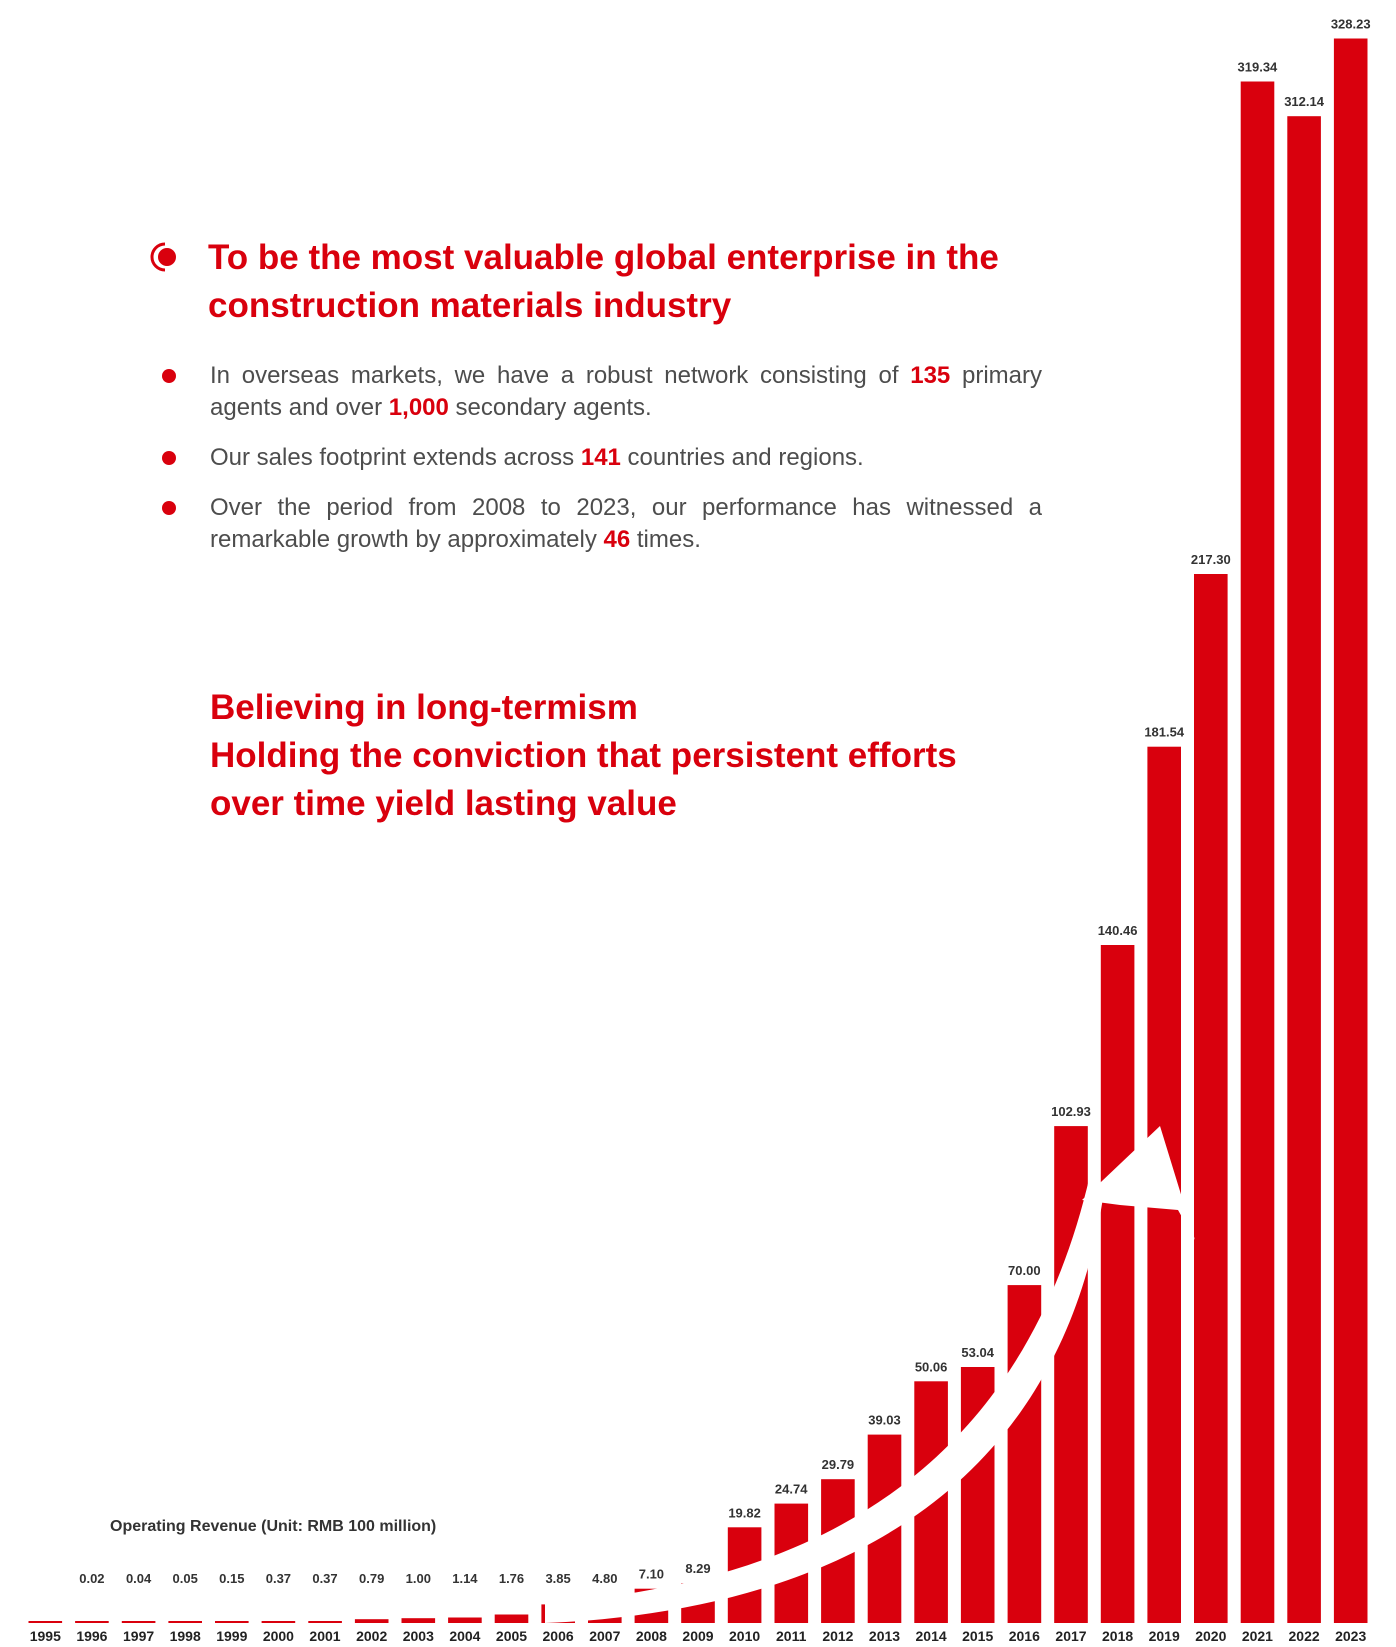 Image resolution: width=1396 pixels, height=1647 pixels. What do you see at coordinates (884, 1636) in the screenshot?
I see `x-tick-label: 2013` at bounding box center [884, 1636].